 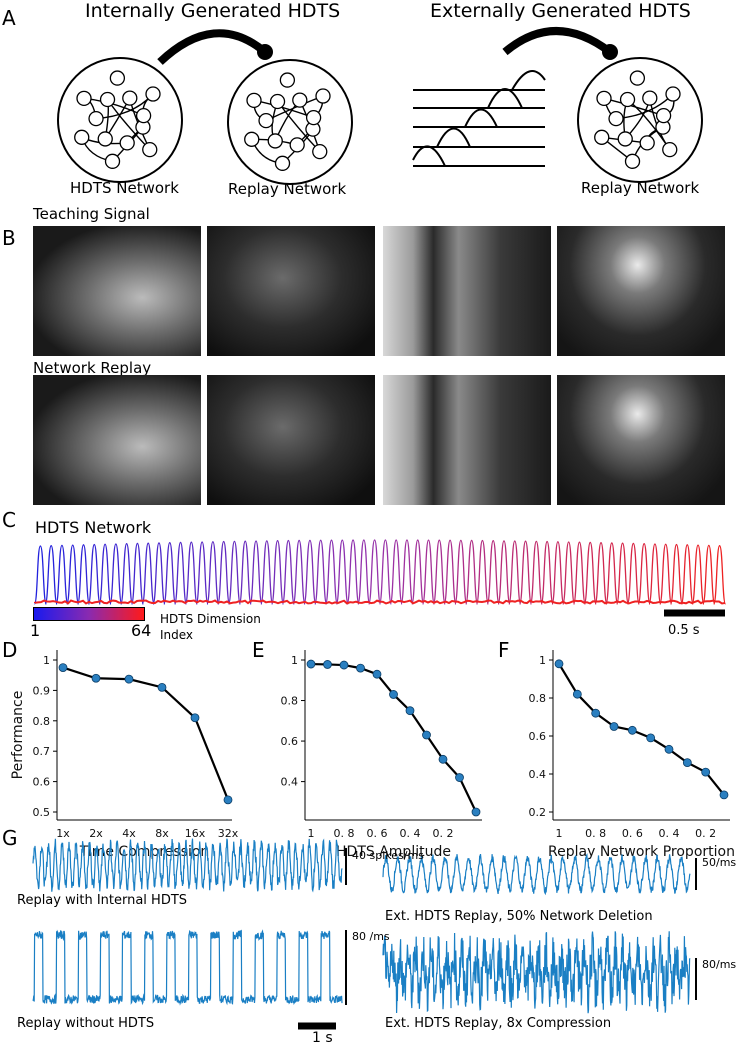 What do you see at coordinates (519, 916) in the screenshot?
I see `trace-caption-2: Ext. HDTS Replay, 50% Network Deletion` at bounding box center [519, 916].